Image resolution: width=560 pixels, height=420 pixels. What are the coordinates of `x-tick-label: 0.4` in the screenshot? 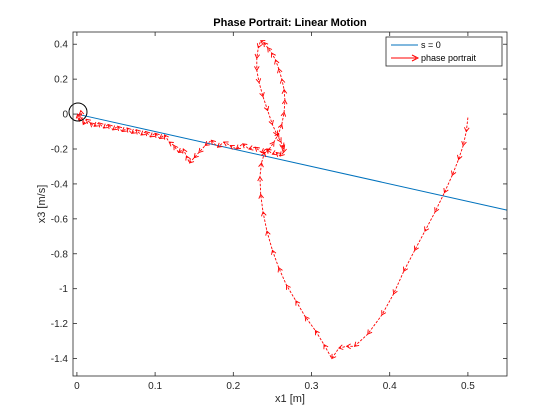 It's located at (390, 386).